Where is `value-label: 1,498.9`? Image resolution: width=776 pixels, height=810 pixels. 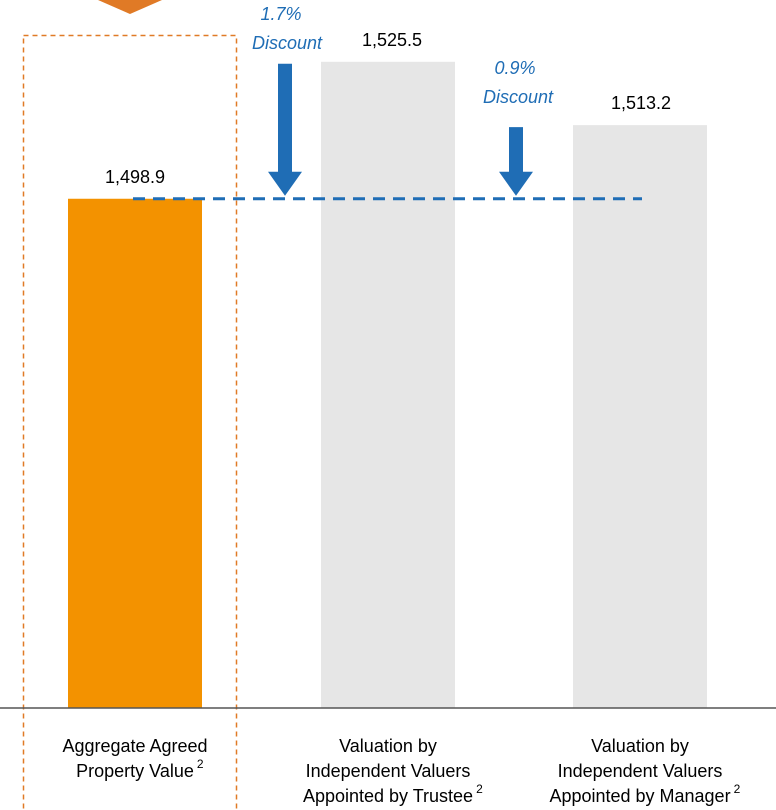 value-label: 1,498.9 is located at coordinates (135, 177).